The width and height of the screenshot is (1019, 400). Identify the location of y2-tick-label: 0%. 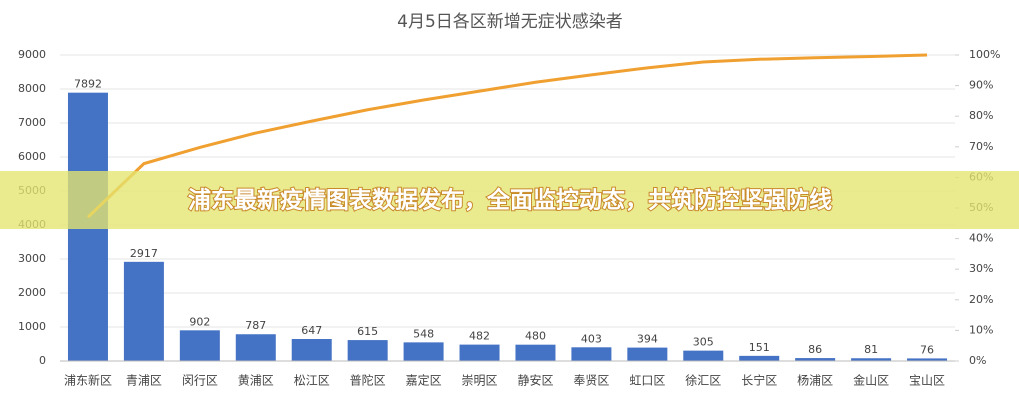
(977, 360).